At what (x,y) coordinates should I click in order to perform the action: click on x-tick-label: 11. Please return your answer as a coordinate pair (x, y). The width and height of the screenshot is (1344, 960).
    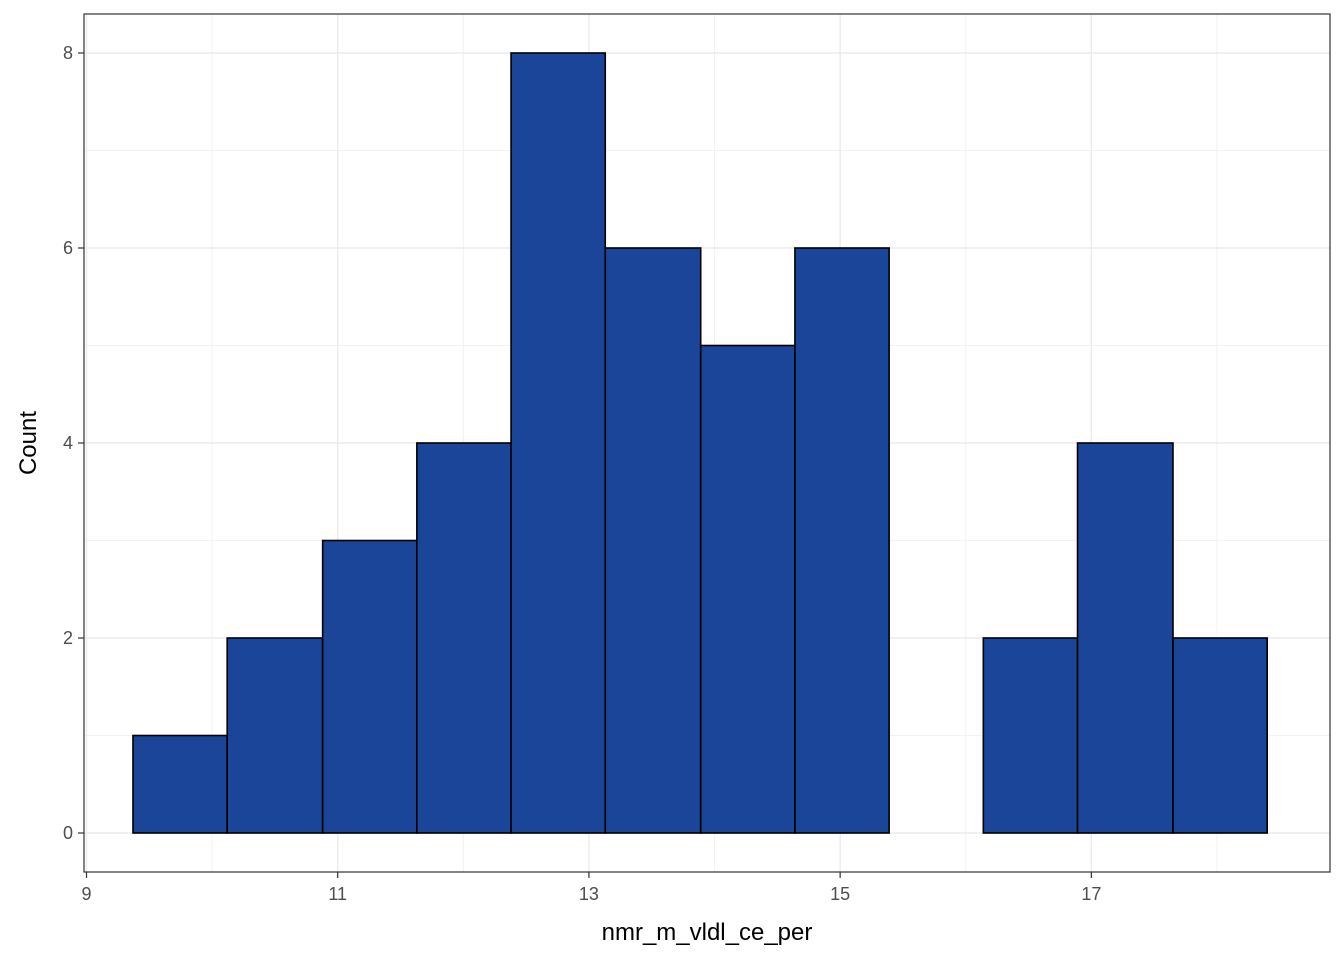
    Looking at the image, I should click on (337, 894).